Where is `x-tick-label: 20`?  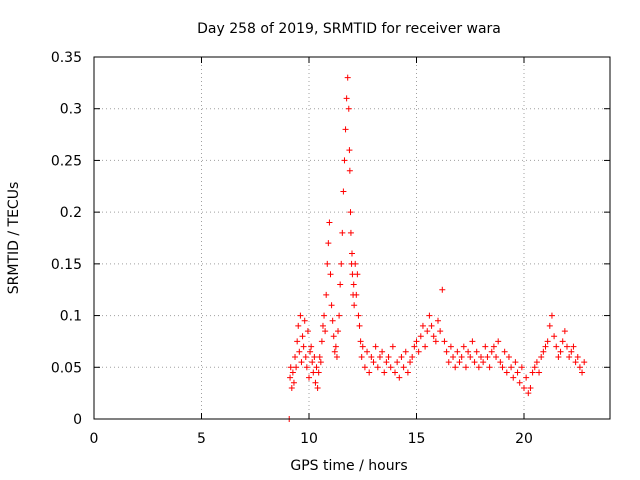 x-tick-label: 20 is located at coordinates (524, 439).